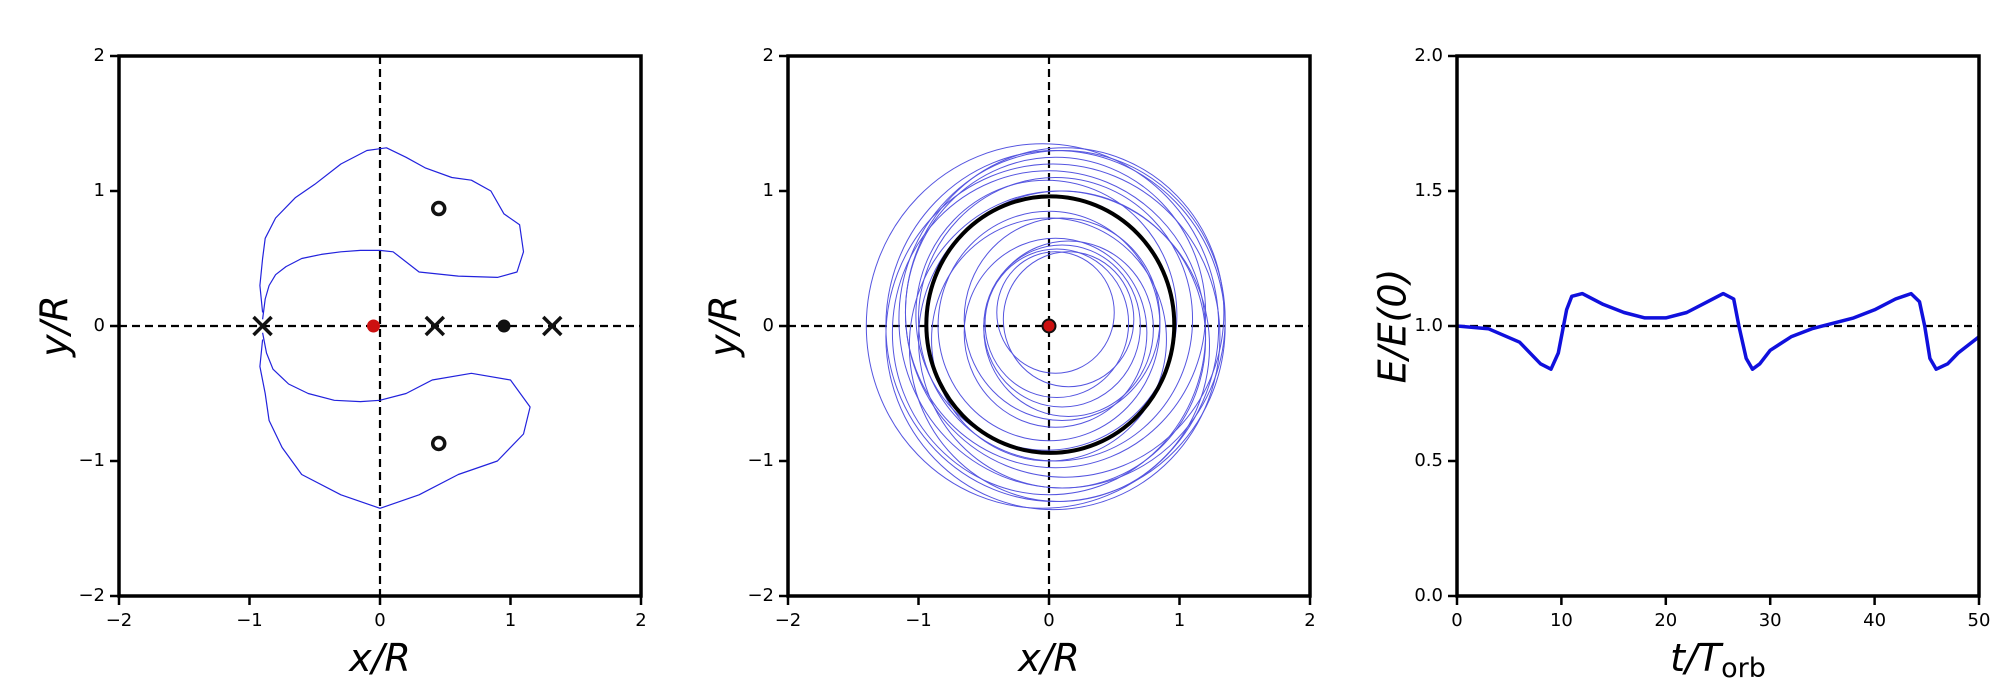  Describe the element at coordinates (1743, 668) in the screenshot. I see `x-axis-label-subscript: orb` at that location.